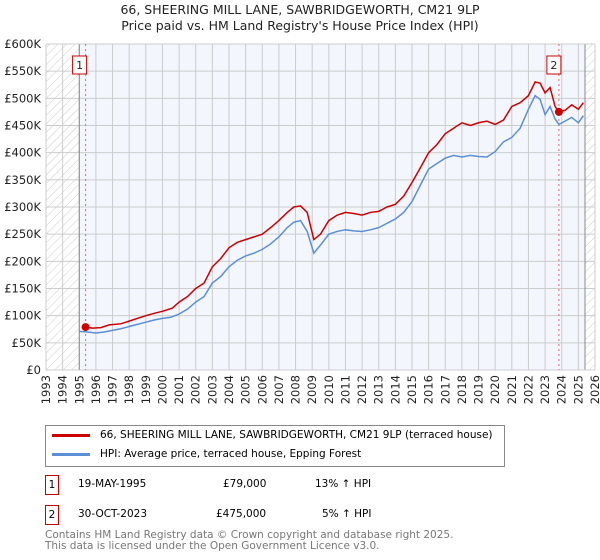  What do you see at coordinates (312, 389) in the screenshot?
I see `x-tick-label: 2009` at bounding box center [312, 389].